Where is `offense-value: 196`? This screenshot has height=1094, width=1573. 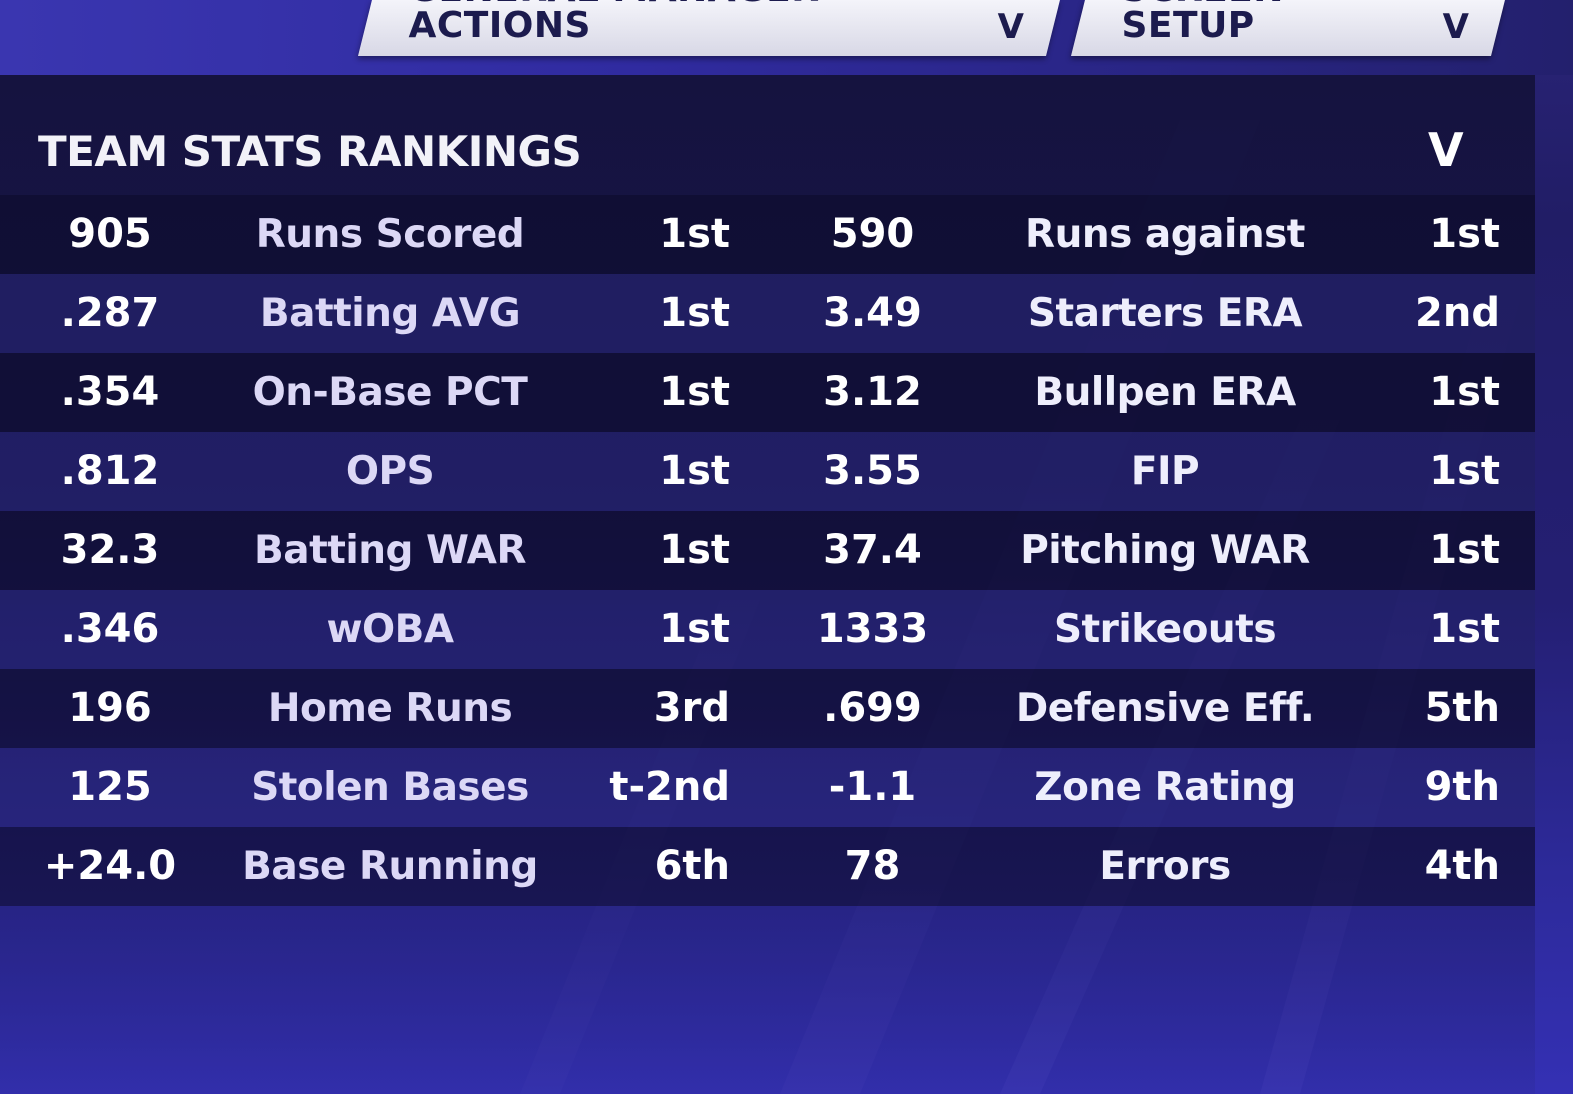 offense-value: 196 is located at coordinates (110, 708).